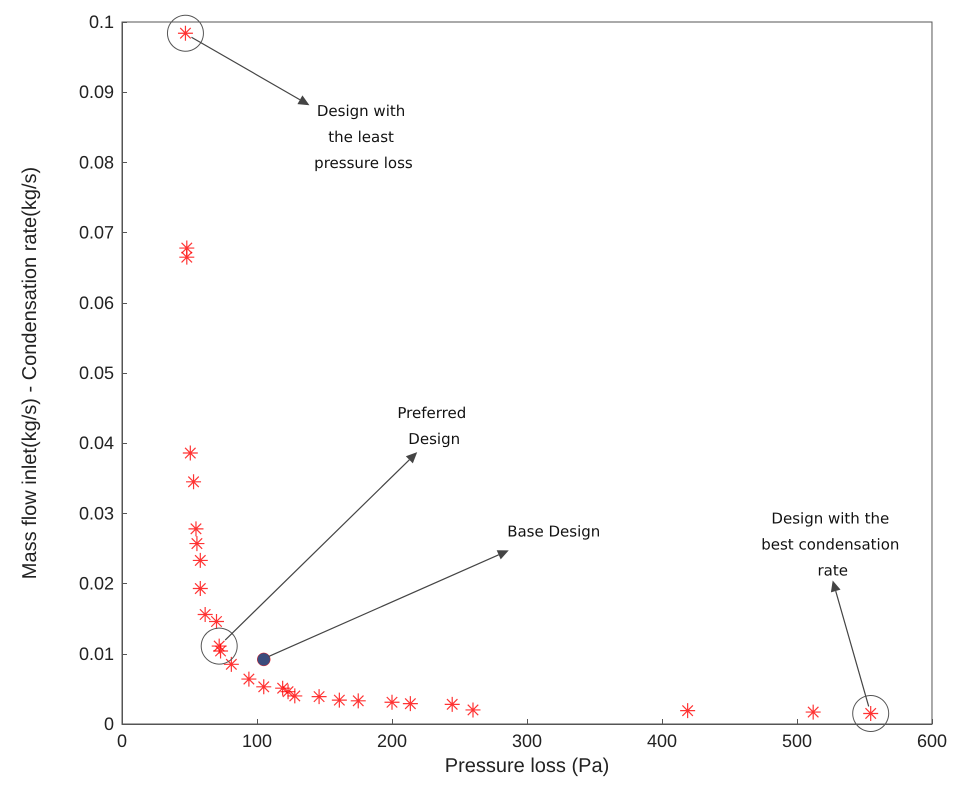 Image resolution: width=958 pixels, height=789 pixels. What do you see at coordinates (363, 137) in the screenshot?
I see `annotation: Design with the least pressure loss` at bounding box center [363, 137].